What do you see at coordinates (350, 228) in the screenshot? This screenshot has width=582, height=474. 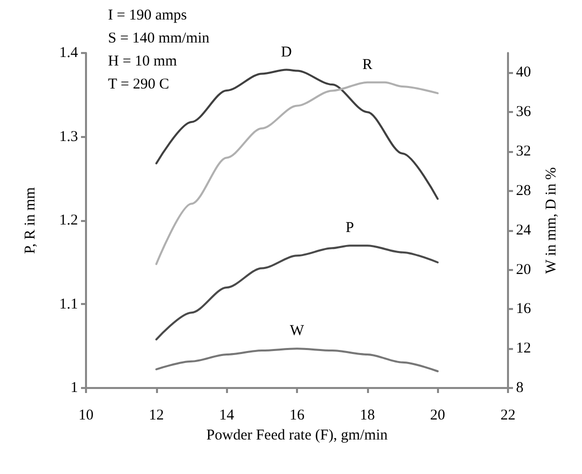 I see `series-label: P` at bounding box center [350, 228].